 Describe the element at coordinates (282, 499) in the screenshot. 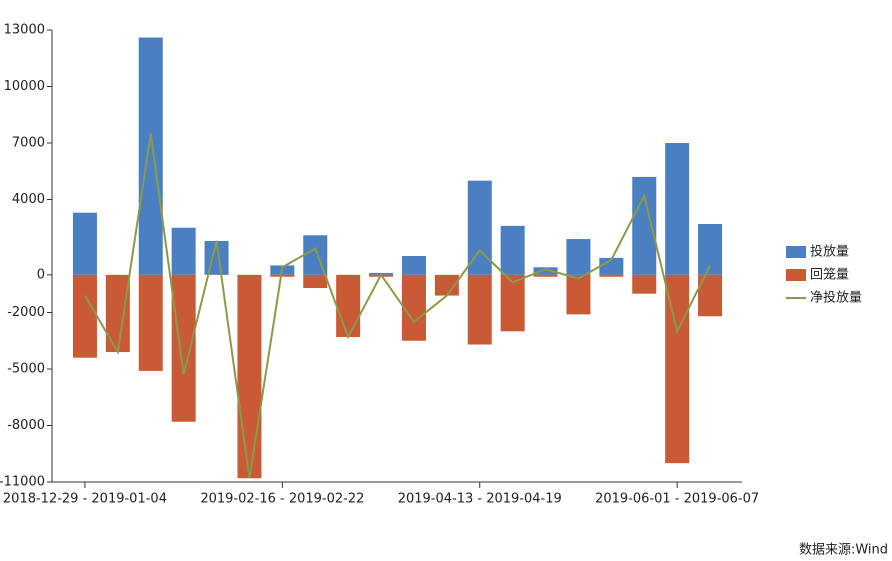

I see `x-tick-label: 2019-02-16 - 2019-02-22` at that location.